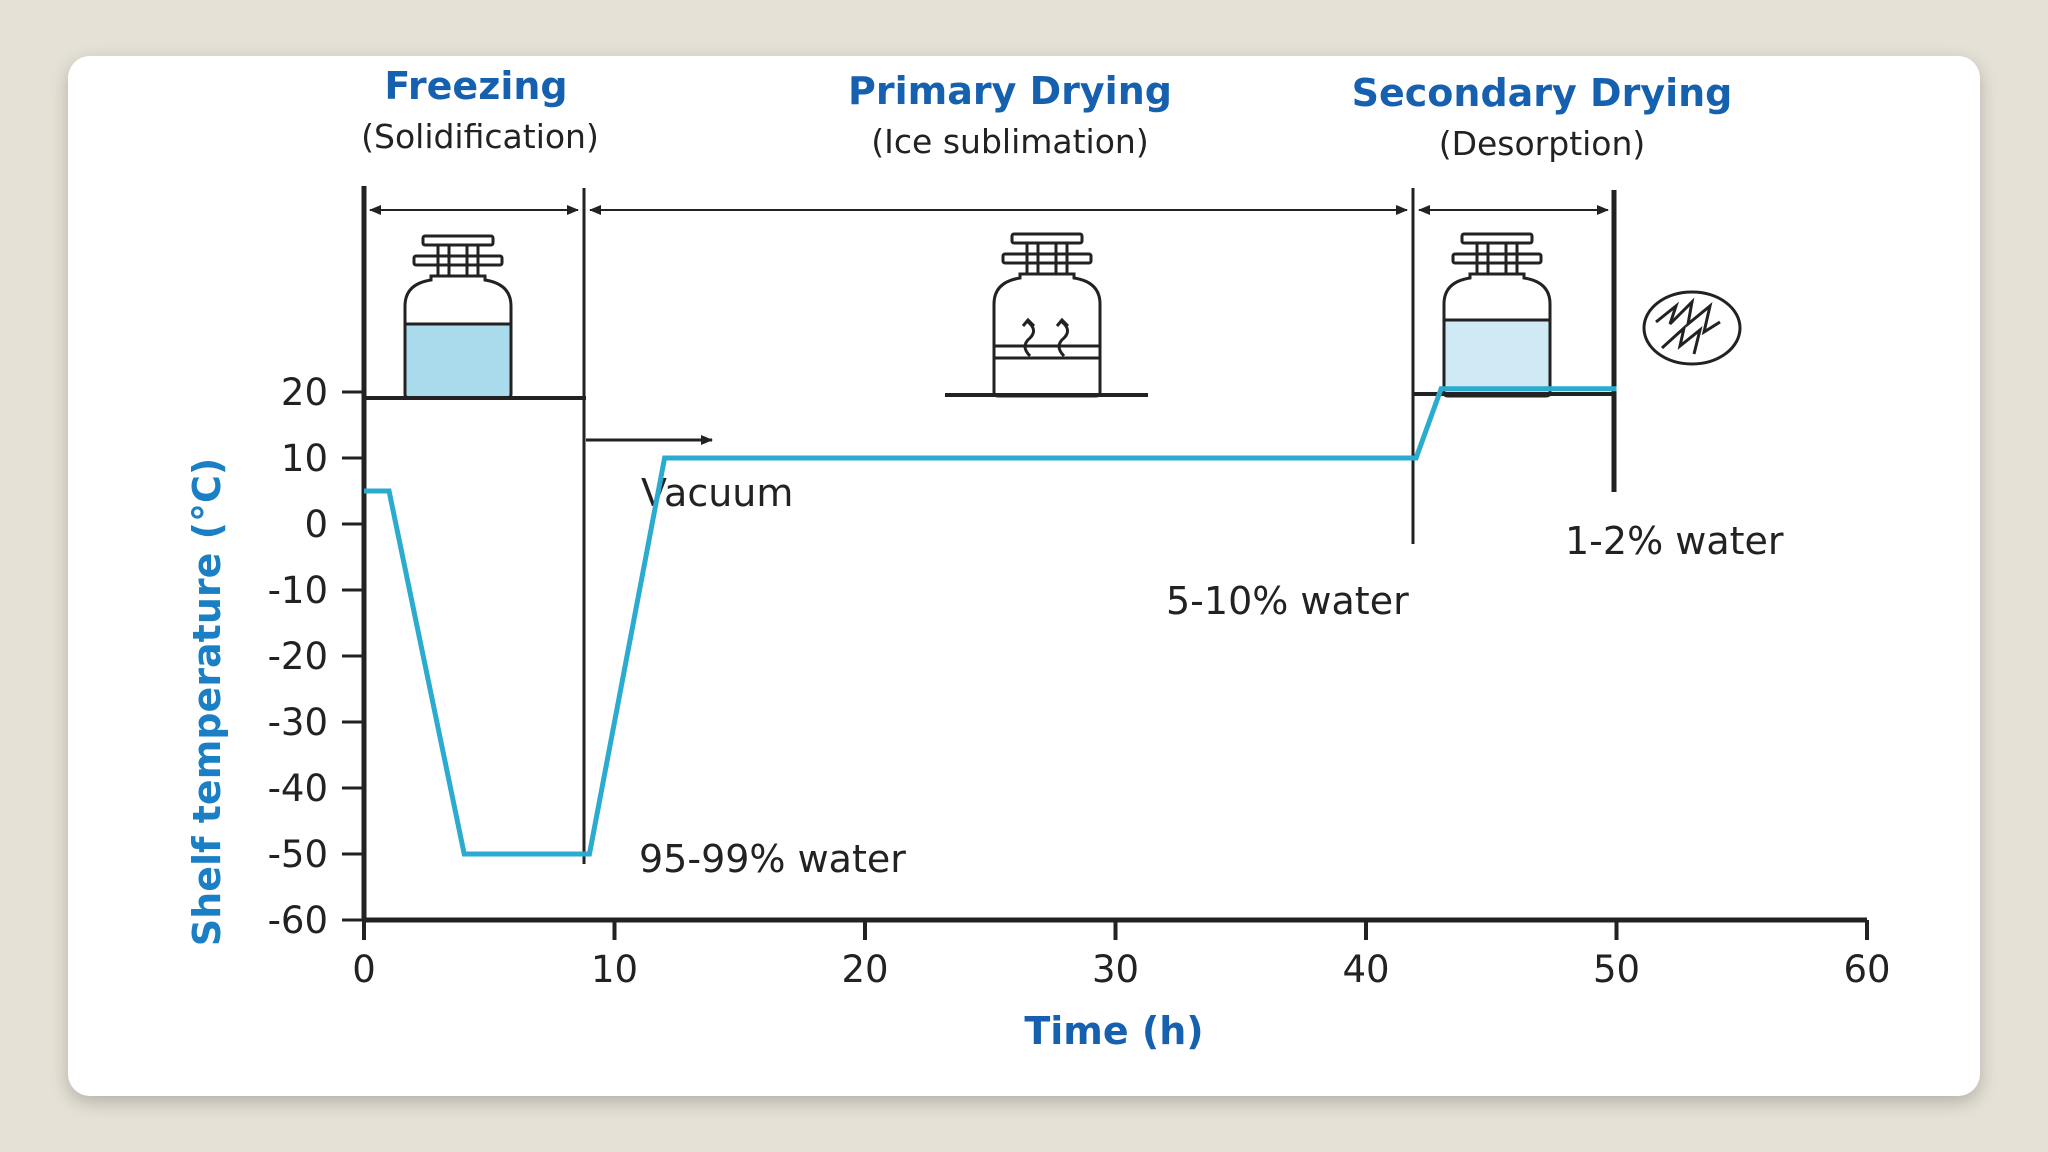 Image resolution: width=2048 pixels, height=1152 pixels. I want to click on x-tick-label: 10, so click(614, 969).